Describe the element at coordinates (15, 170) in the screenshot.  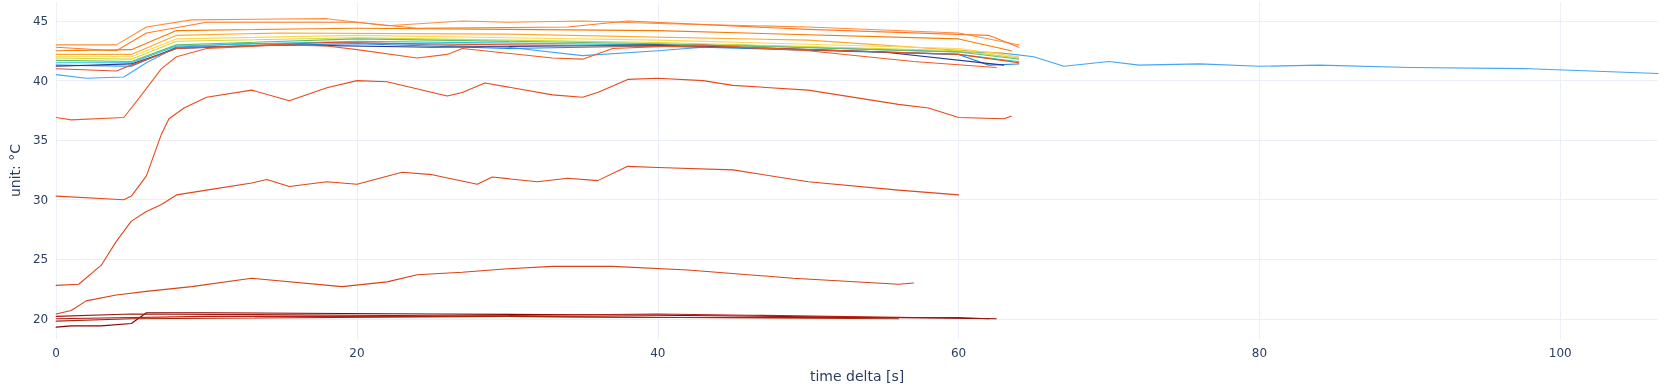
I see `y-axis-title: unit: °C` at that location.